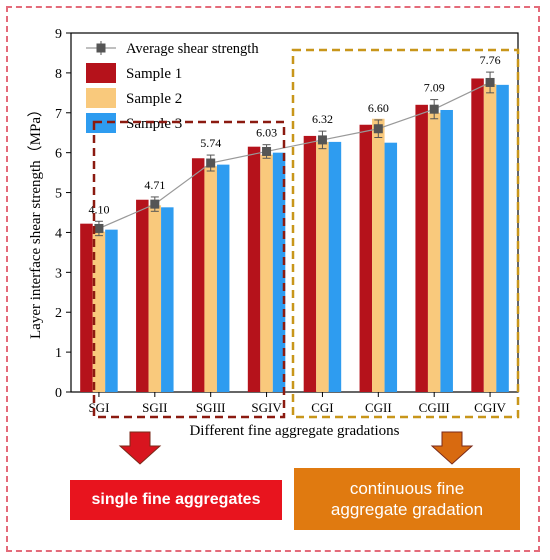 The image size is (550, 560). What do you see at coordinates (58, 34) in the screenshot?
I see `y-tick-label: 9` at bounding box center [58, 34].